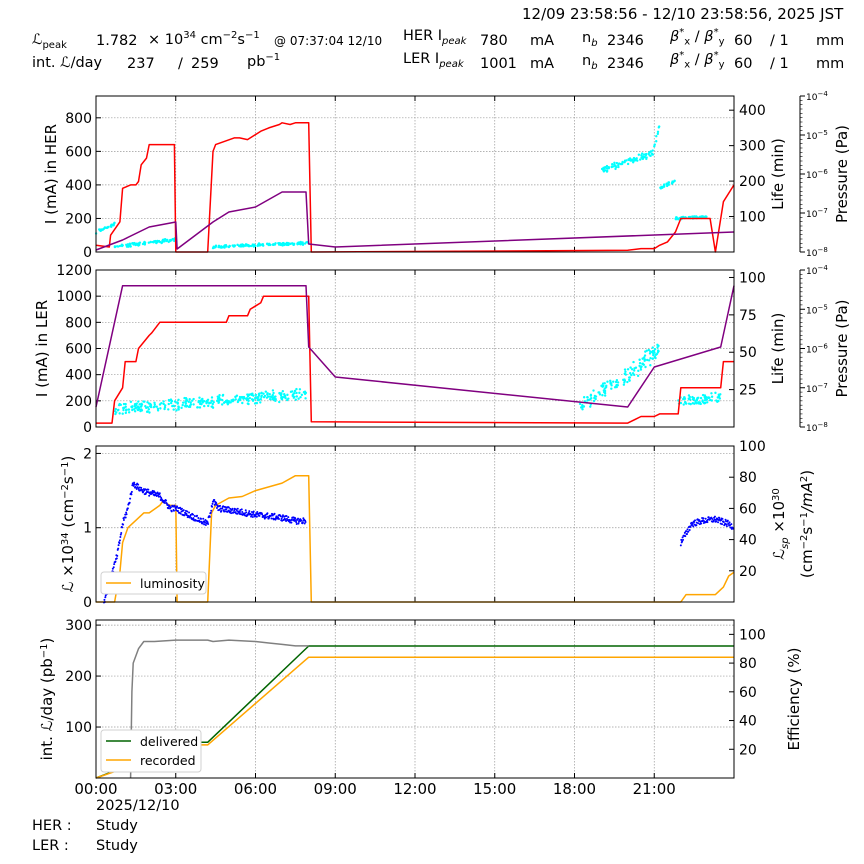  What do you see at coordinates (51, 174) in the screenshot?
I see `y-axis-label: I (mA) in HER` at bounding box center [51, 174].